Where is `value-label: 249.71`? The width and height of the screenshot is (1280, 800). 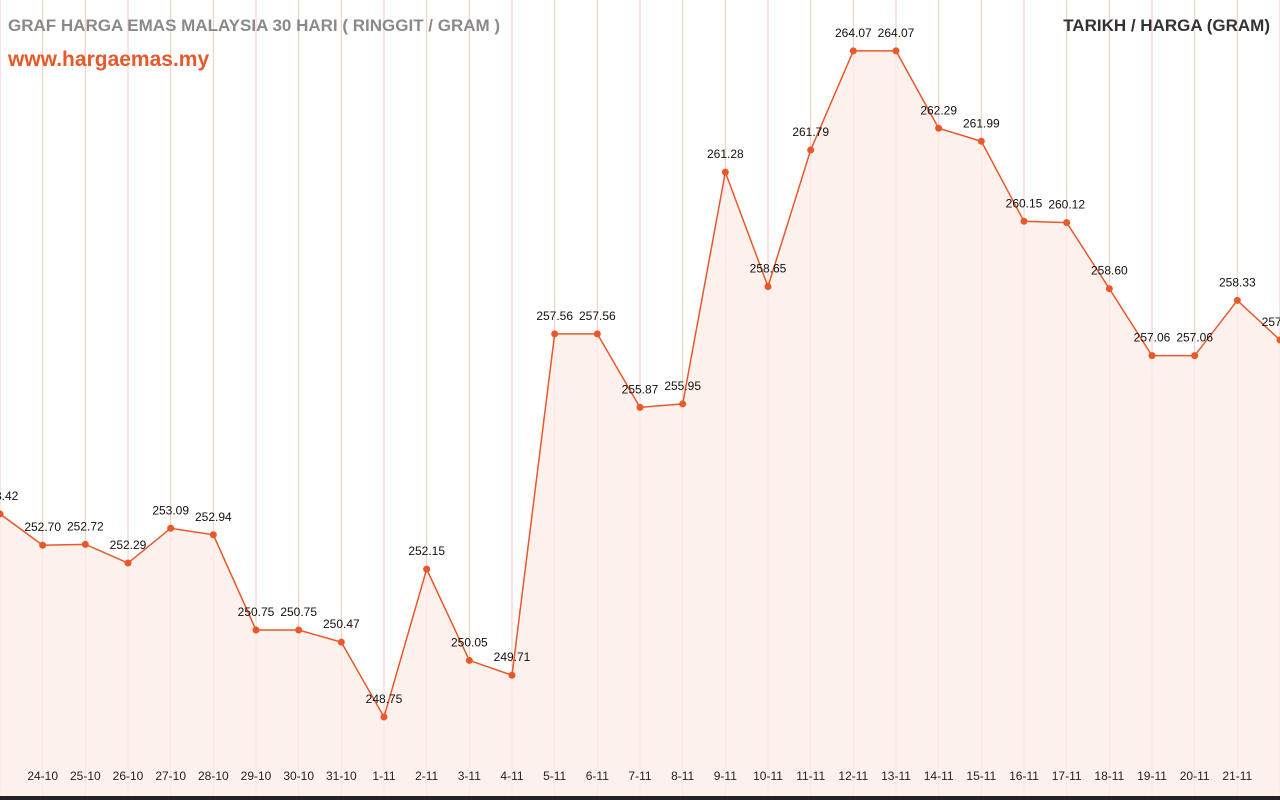 value-label: 249.71 is located at coordinates (512, 657).